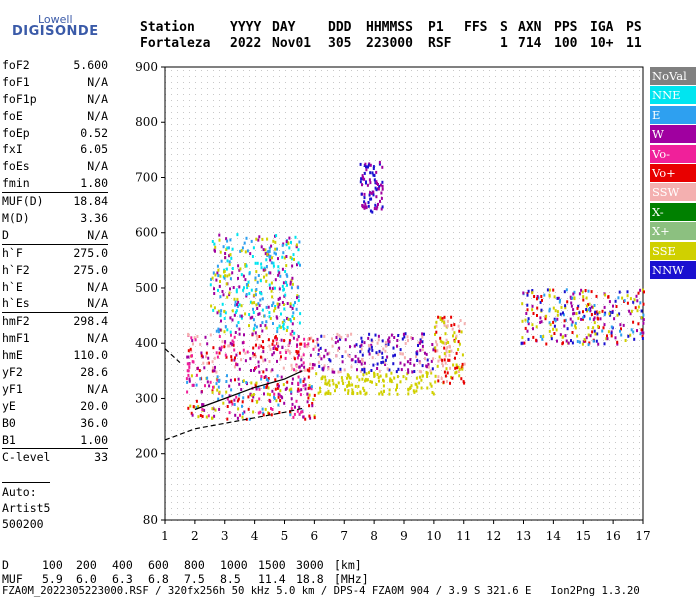 The height and width of the screenshot is (600, 700). What do you see at coordinates (175, 43) in the screenshot?
I see `header-value: Fortaleza` at bounding box center [175, 43].